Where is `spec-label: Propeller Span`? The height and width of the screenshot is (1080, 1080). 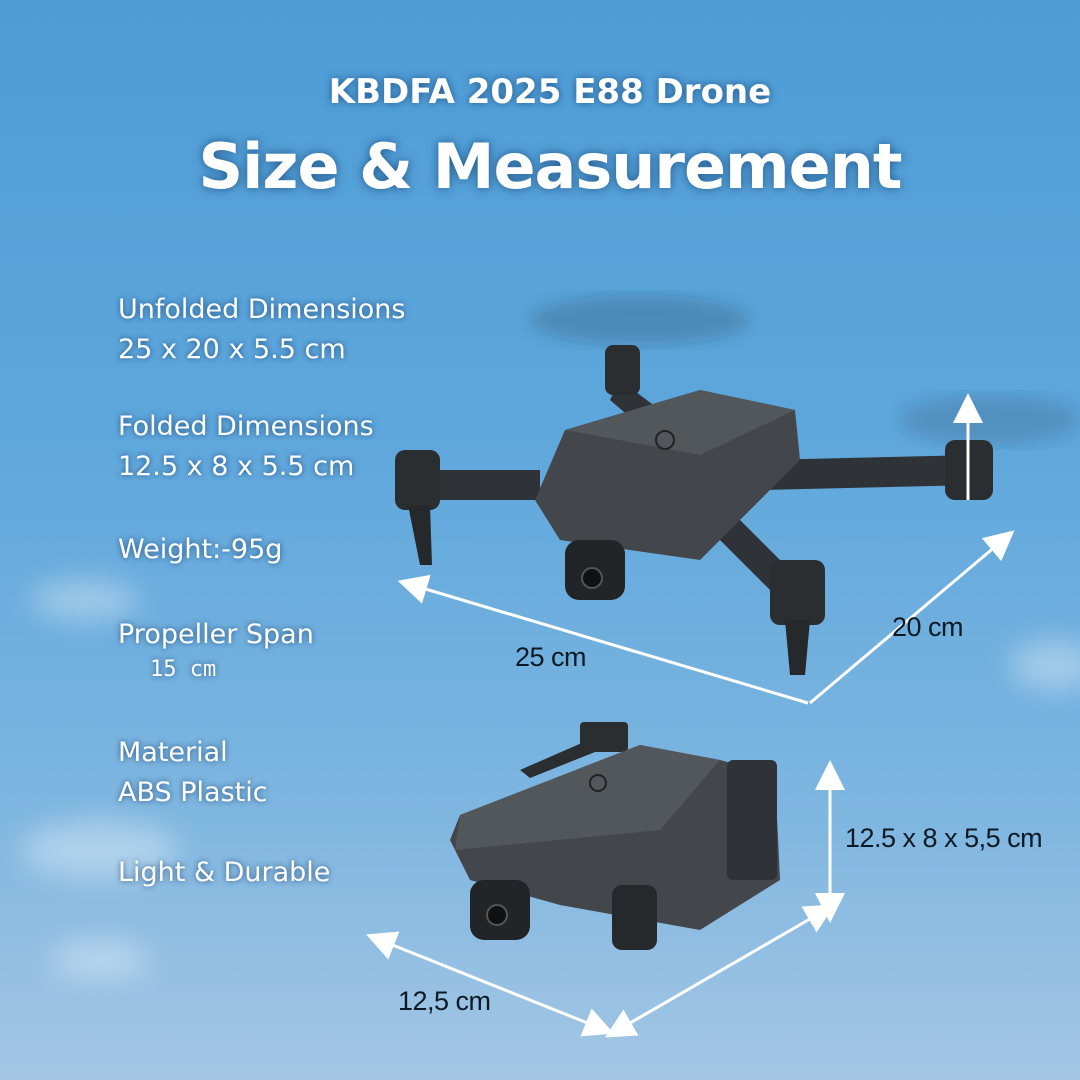
spec-label: Propeller Span is located at coordinates (216, 634).